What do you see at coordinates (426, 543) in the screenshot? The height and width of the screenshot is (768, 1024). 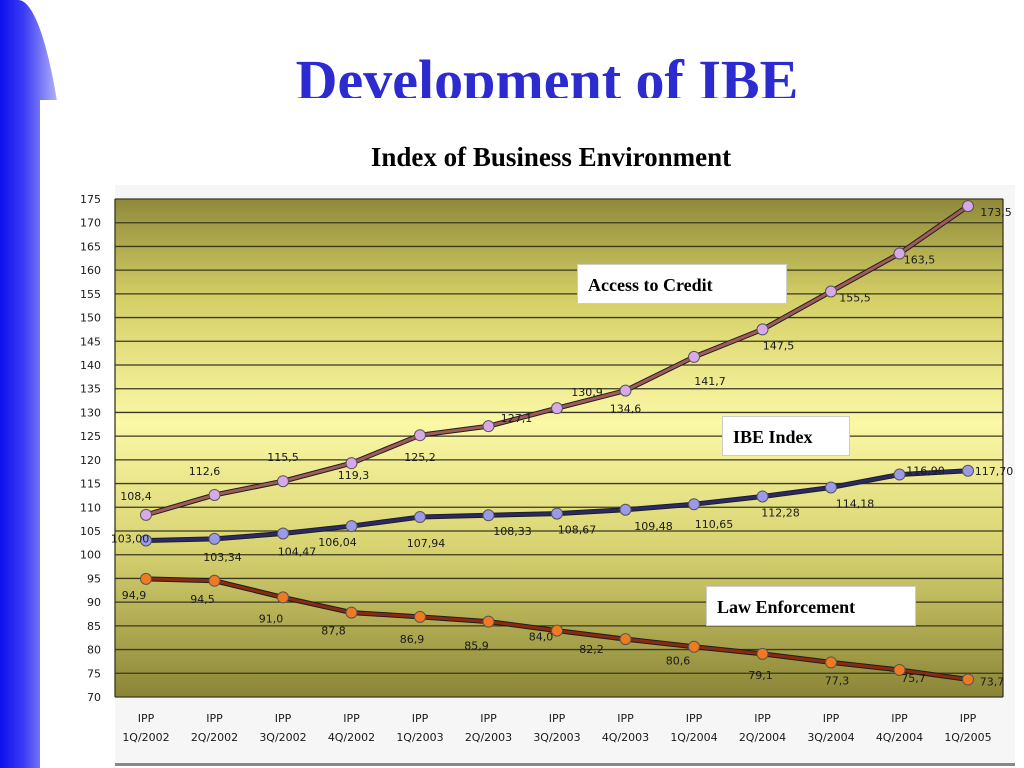 I see `data-label: 107,94` at bounding box center [426, 543].